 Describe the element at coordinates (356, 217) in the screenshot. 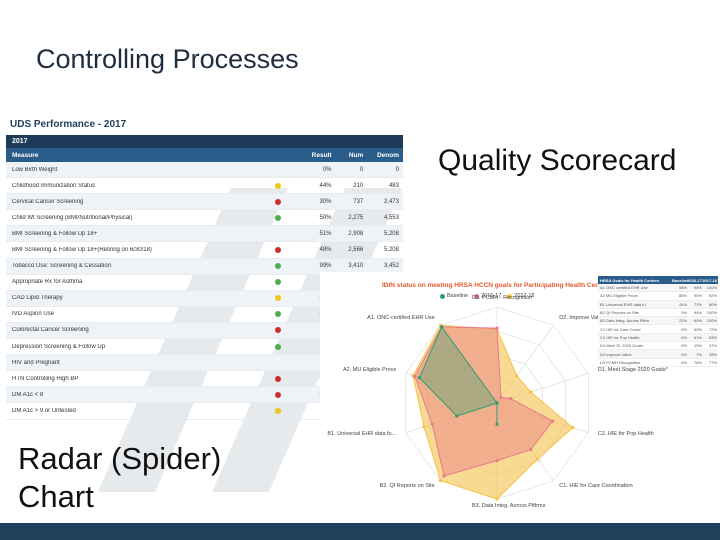

I see `measure-num: 2,275` at that location.